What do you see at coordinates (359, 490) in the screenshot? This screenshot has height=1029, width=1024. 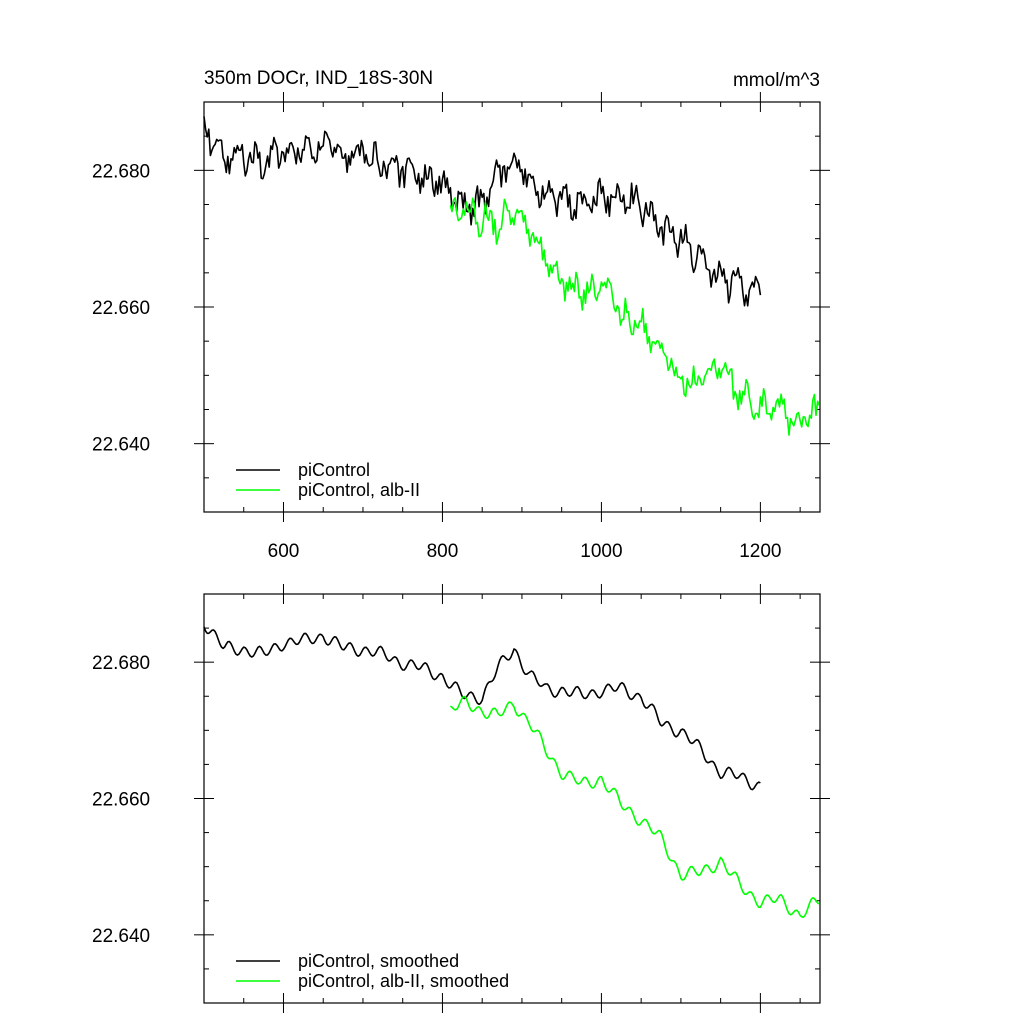 I see `legend-label: piControl, alb-II` at bounding box center [359, 490].